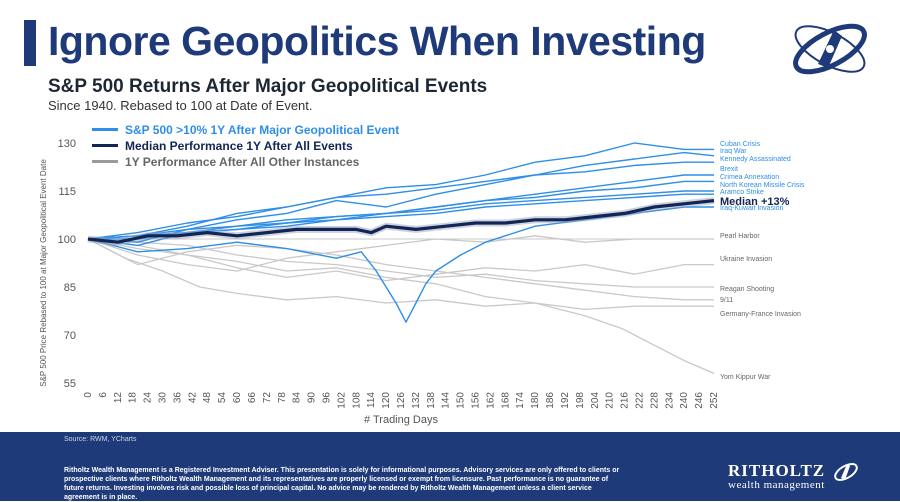 This screenshot has width=900, height=502. Describe the element at coordinates (729, 169) in the screenshot. I see `series-label-brexit: Brexit` at that location.